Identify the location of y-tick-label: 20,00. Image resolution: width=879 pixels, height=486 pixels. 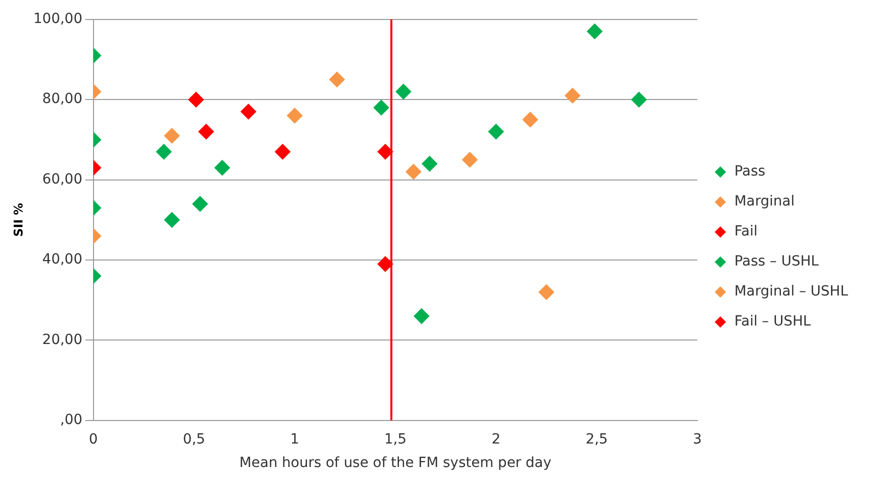
(62, 340).